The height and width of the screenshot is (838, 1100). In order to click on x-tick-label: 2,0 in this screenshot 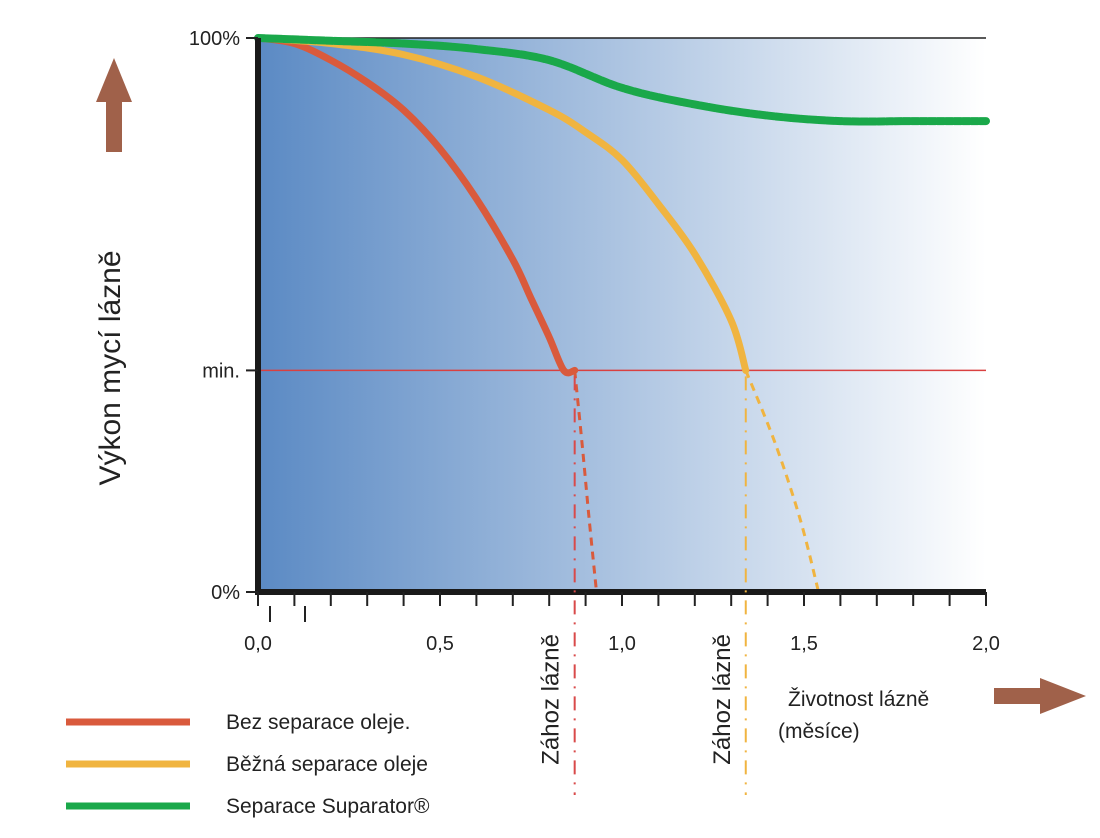, I will do `click(986, 644)`.